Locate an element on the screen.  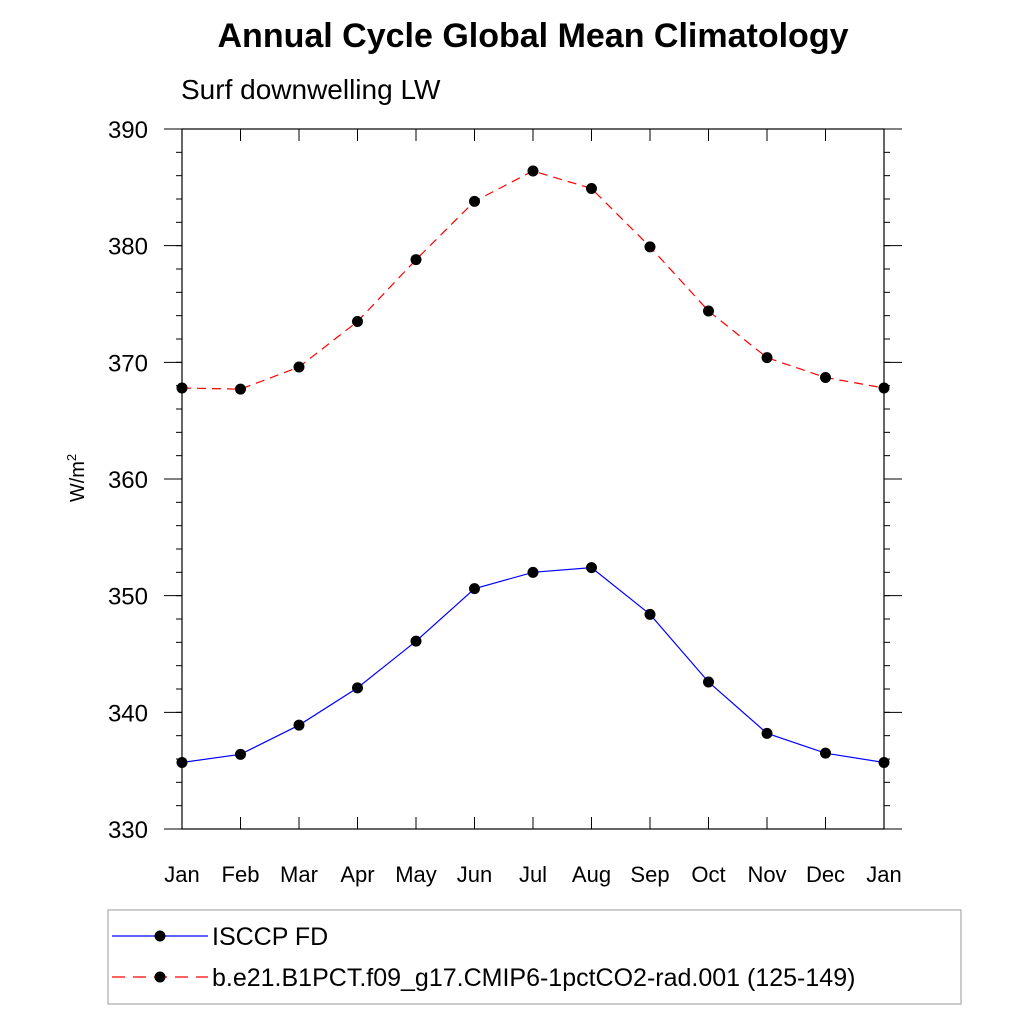
y-axis-label-text: W/m is located at coordinates (78, 481).